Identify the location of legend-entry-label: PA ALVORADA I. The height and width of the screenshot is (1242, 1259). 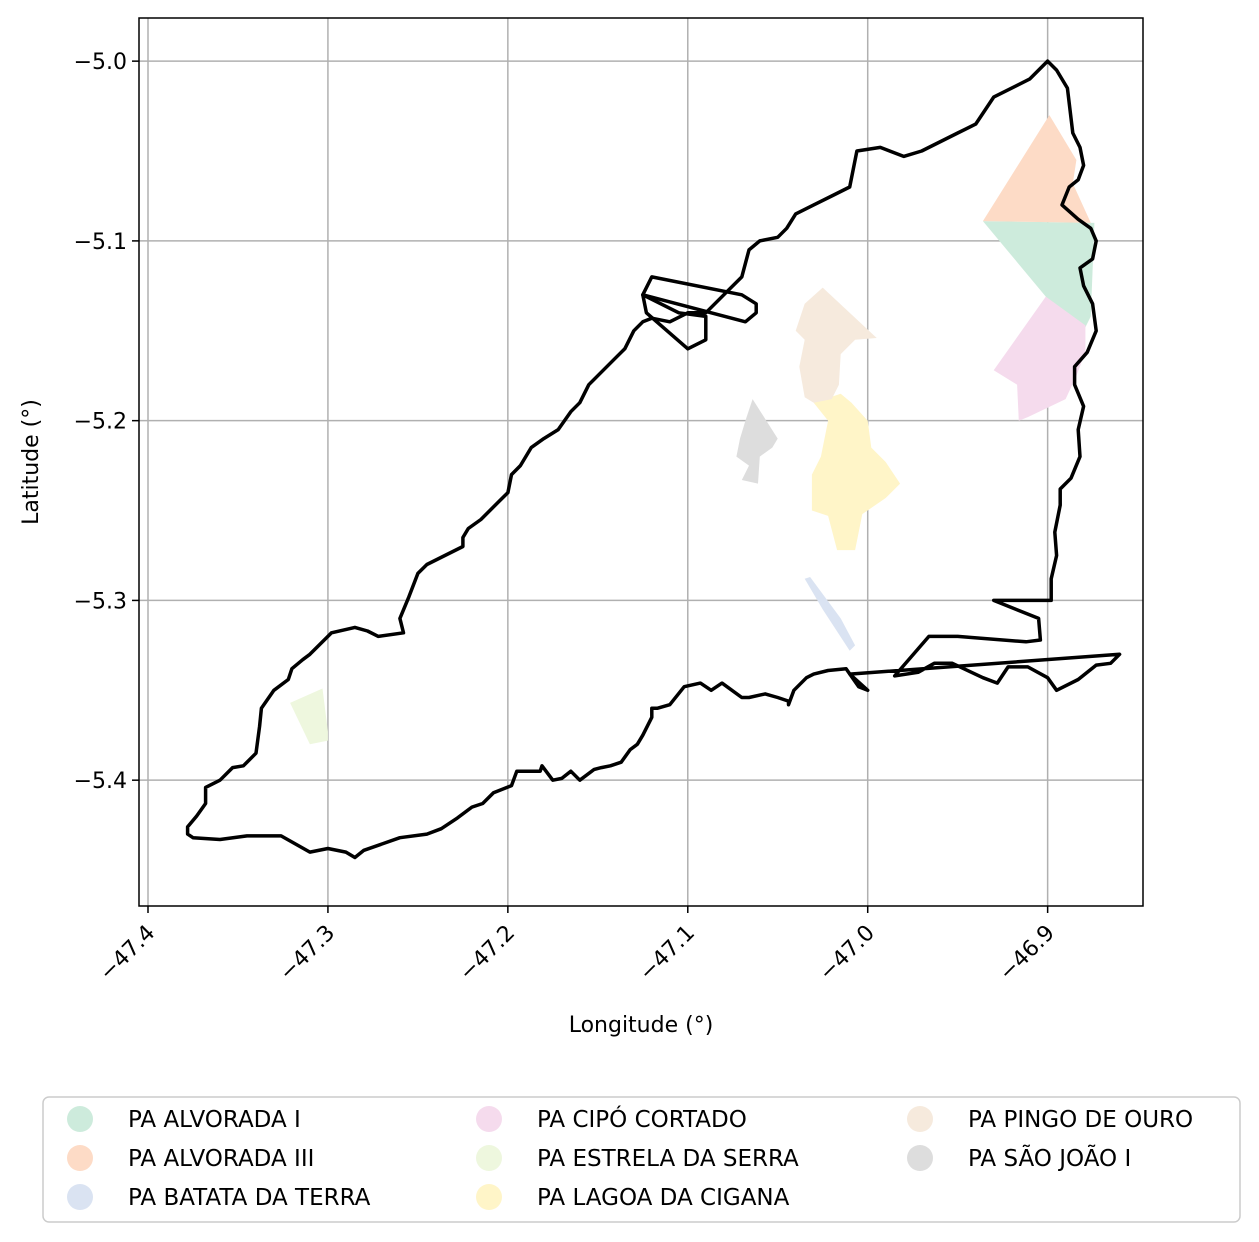
(214, 1120).